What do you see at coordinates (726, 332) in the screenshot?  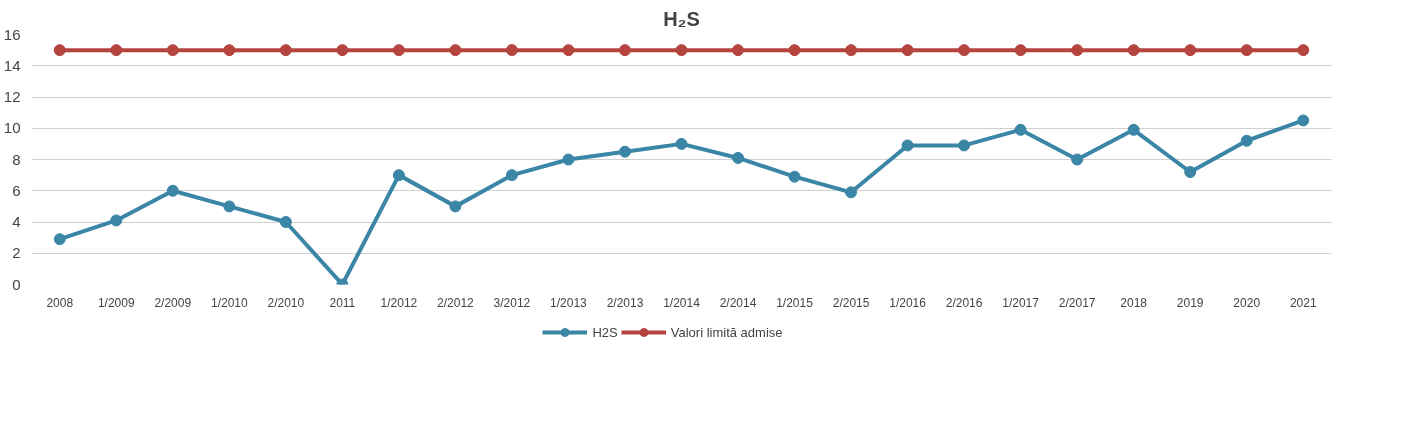 I see `legend-label: Valori limită admise` at bounding box center [726, 332].